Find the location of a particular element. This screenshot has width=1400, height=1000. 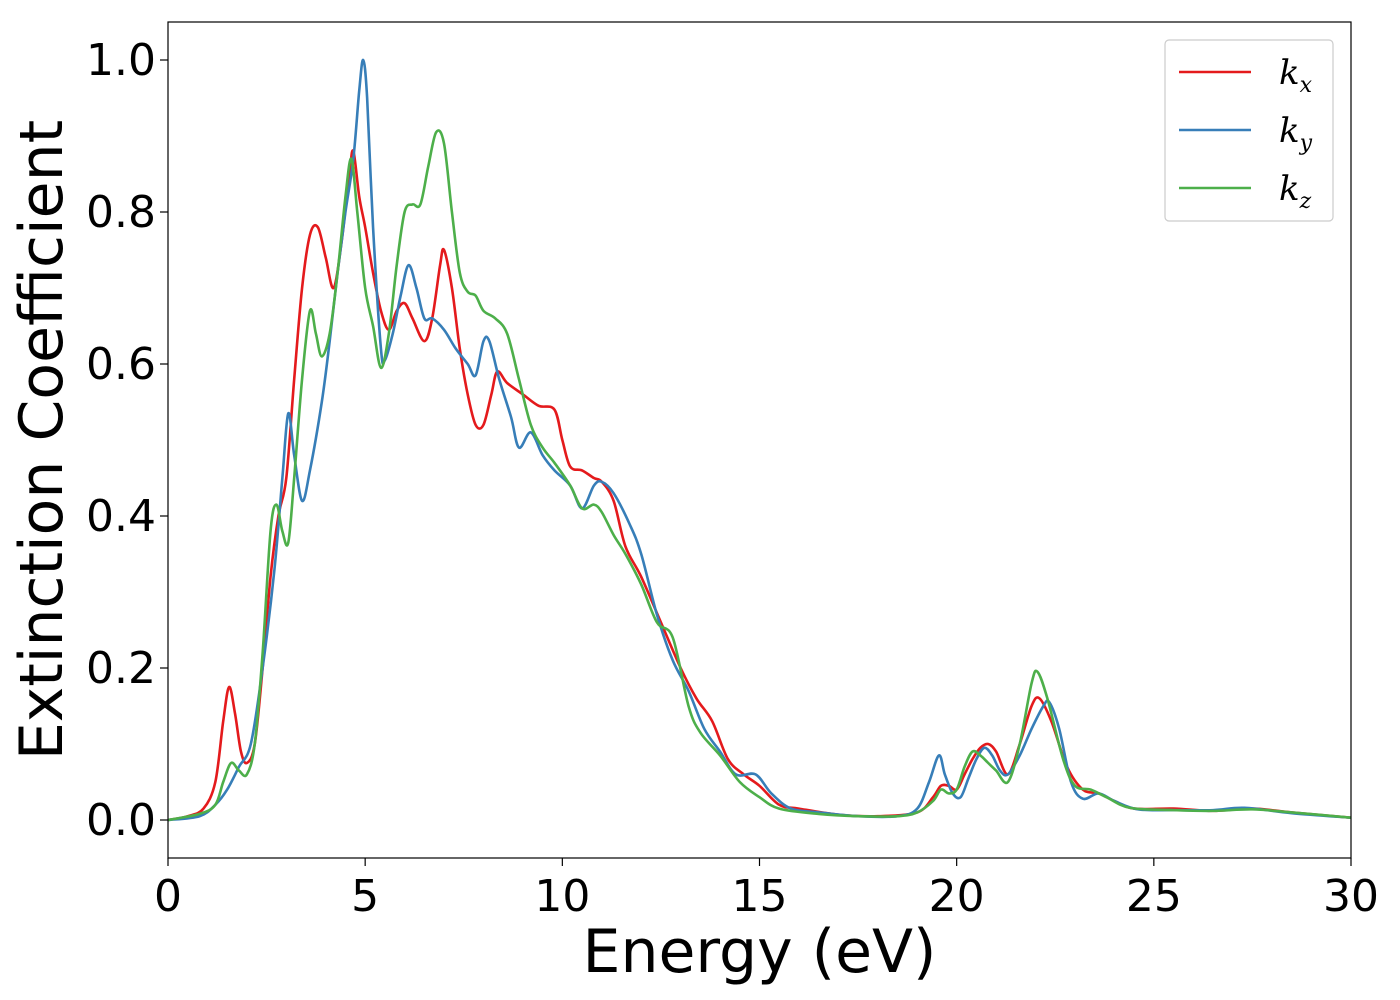

x-tick-label: 15 is located at coordinates (760, 896).